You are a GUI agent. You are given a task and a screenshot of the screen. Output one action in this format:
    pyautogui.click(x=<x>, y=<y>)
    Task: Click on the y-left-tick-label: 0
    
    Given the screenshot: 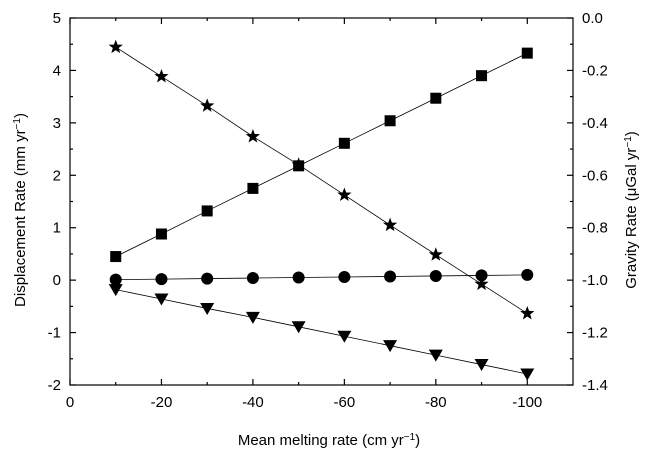 What is the action you would take?
    pyautogui.click(x=57, y=280)
    